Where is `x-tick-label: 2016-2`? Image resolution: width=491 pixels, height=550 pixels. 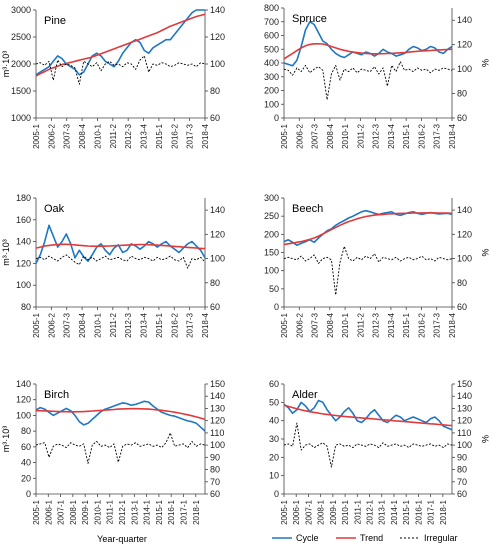
x-tick-label: 2016-2 is located at coordinates (421, 324).